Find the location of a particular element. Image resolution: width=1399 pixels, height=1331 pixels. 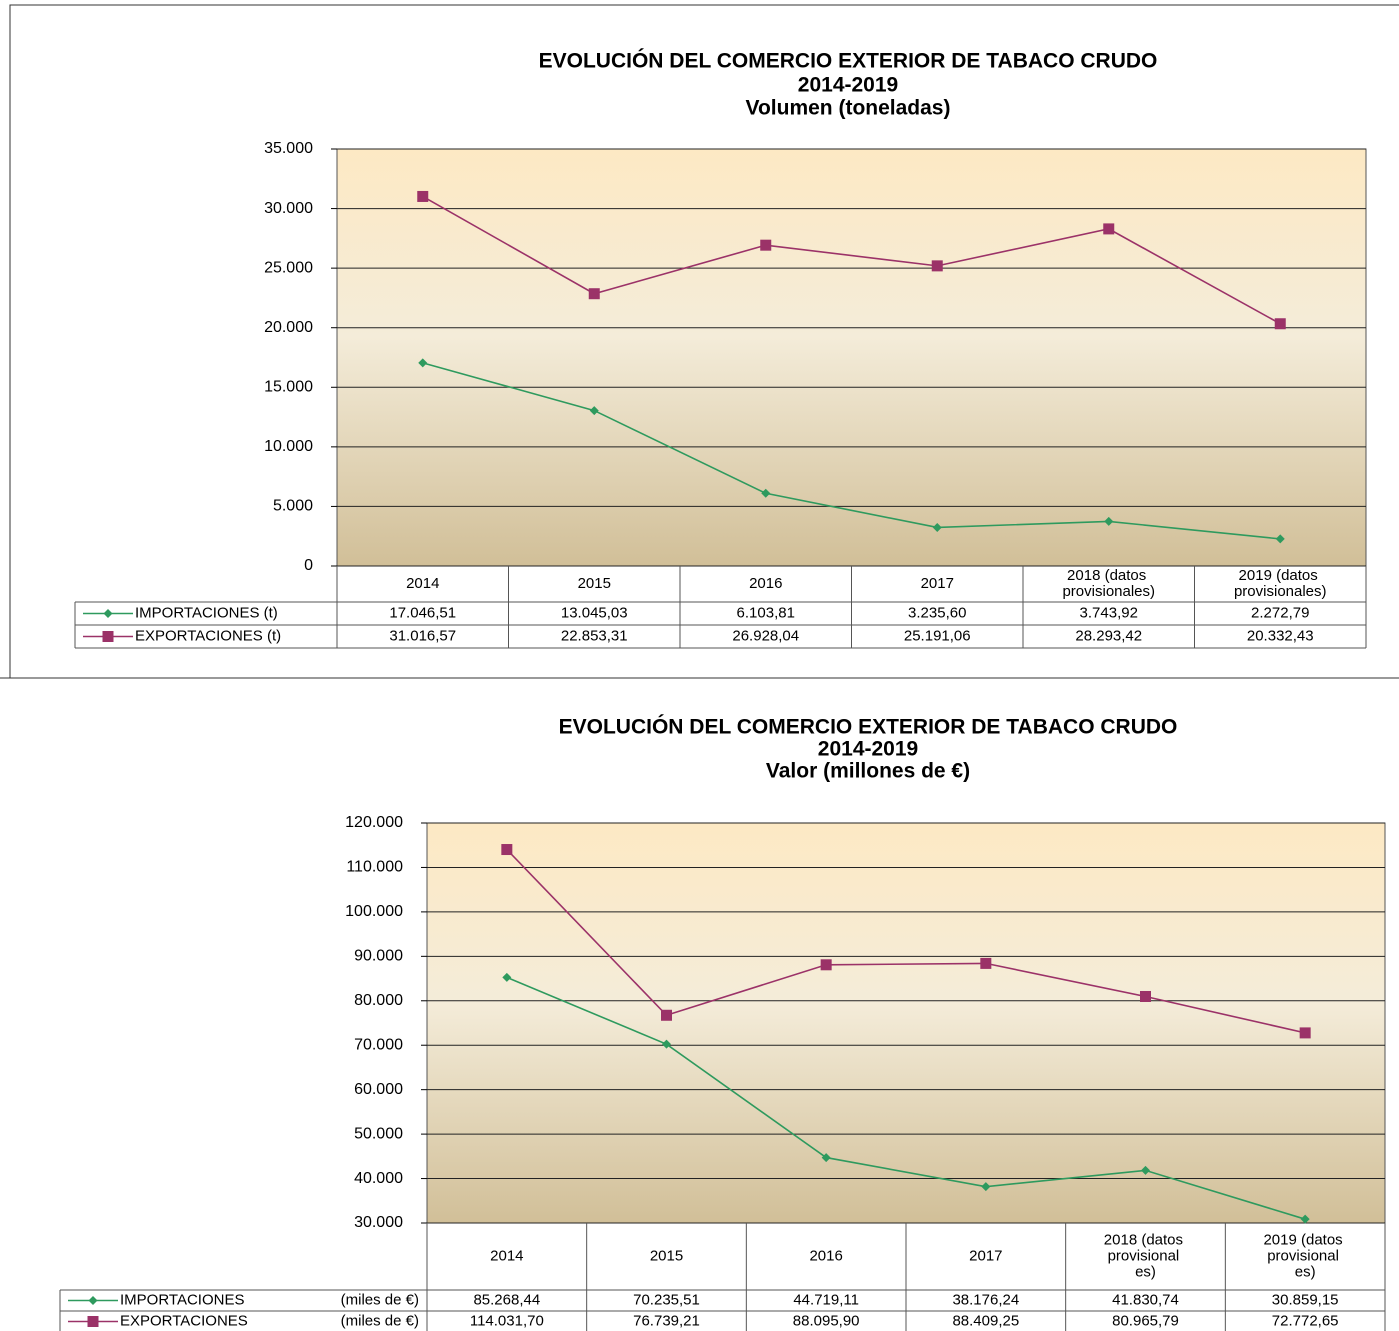

data-label: 44.719,11 is located at coordinates (826, 1299).